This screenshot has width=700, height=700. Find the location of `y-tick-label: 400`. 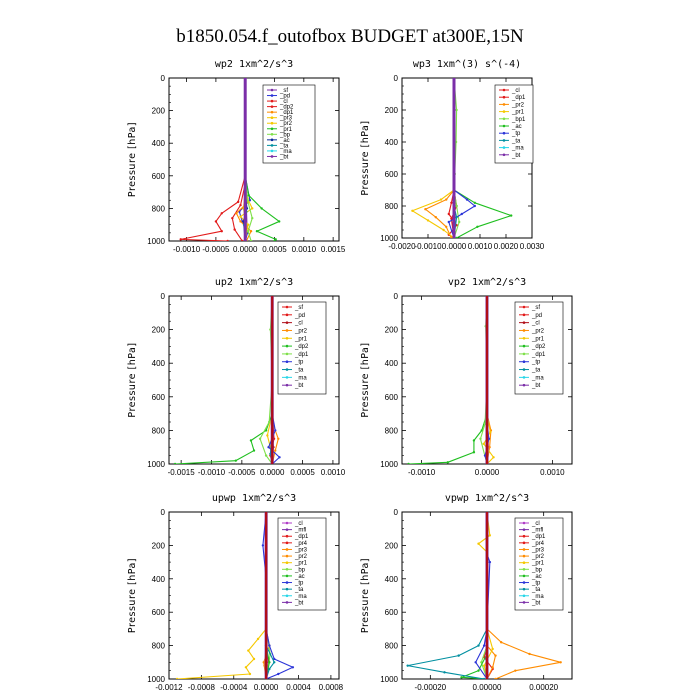

y-tick-label: 400 is located at coordinates (392, 579).